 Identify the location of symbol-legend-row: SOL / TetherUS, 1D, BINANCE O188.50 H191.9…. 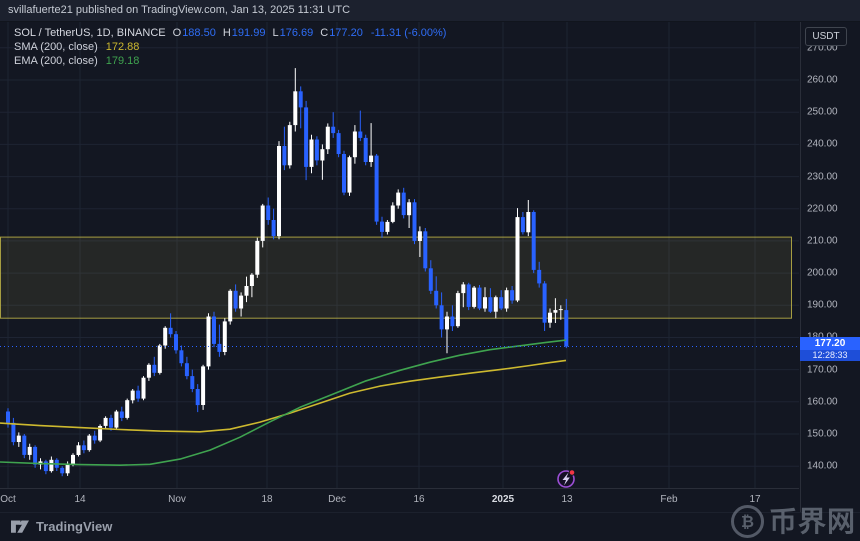
(230, 33).